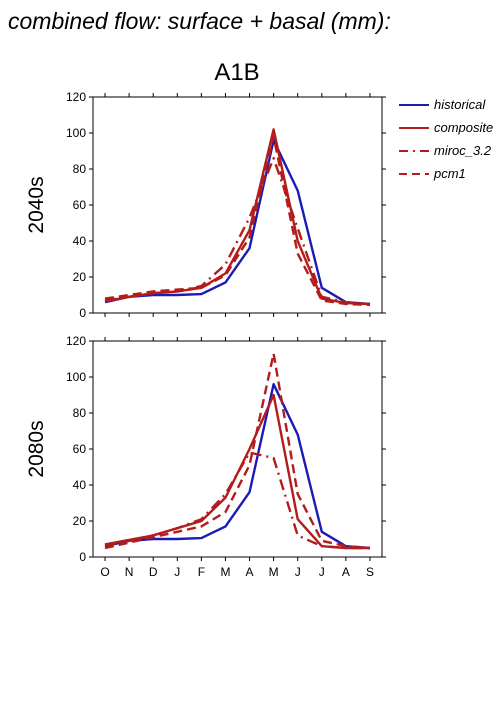 The image size is (501, 709). Describe the element at coordinates (236, 72) in the screenshot. I see `chart-subtitle: A1B` at that location.